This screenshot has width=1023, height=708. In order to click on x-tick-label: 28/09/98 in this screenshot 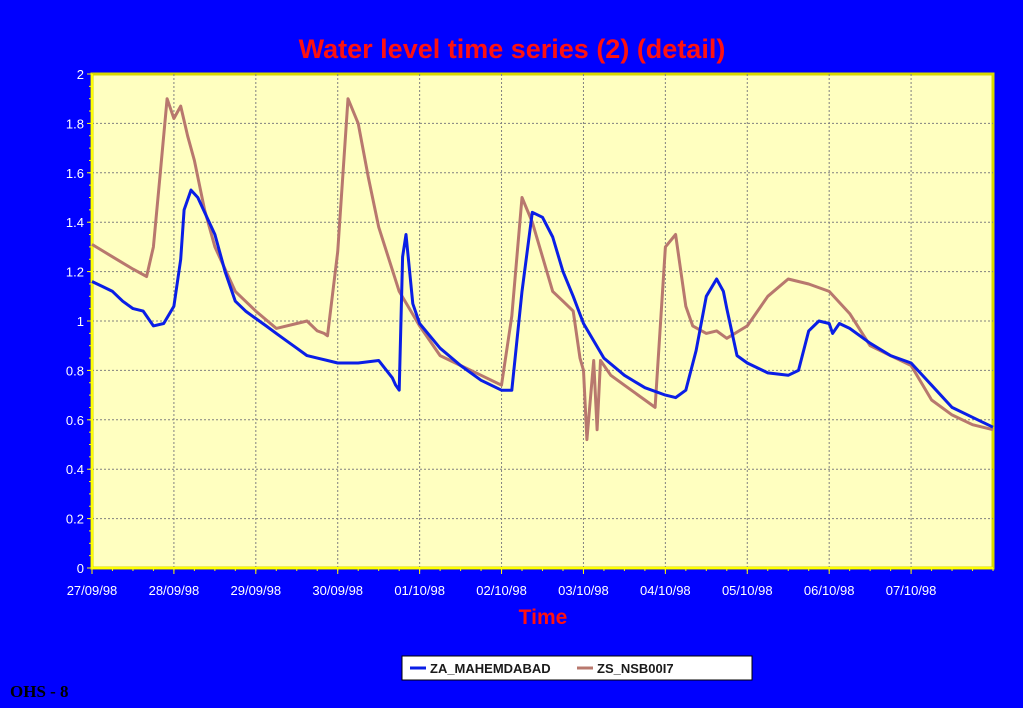, I will do `click(174, 590)`.